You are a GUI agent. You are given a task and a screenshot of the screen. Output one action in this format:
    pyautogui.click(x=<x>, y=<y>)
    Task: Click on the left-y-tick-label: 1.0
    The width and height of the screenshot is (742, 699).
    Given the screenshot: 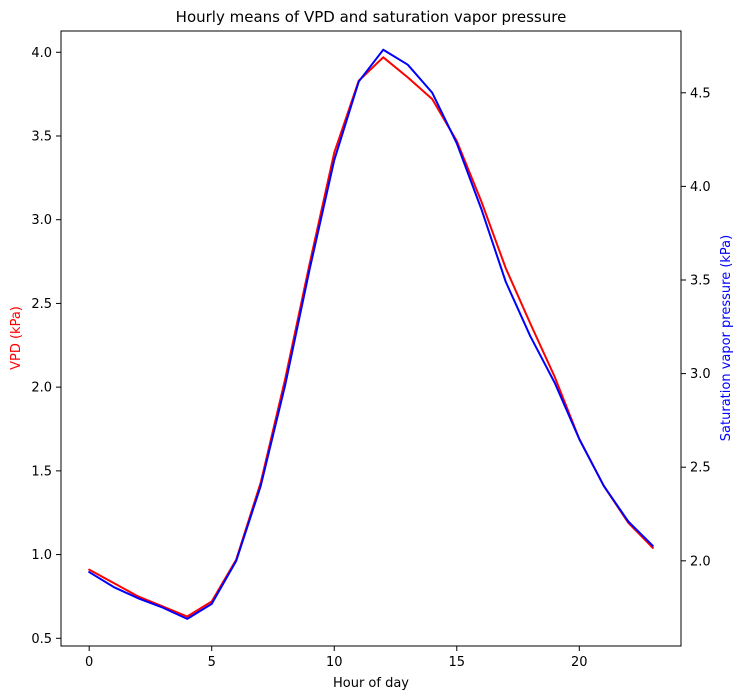 What is the action you would take?
    pyautogui.click(x=41, y=555)
    